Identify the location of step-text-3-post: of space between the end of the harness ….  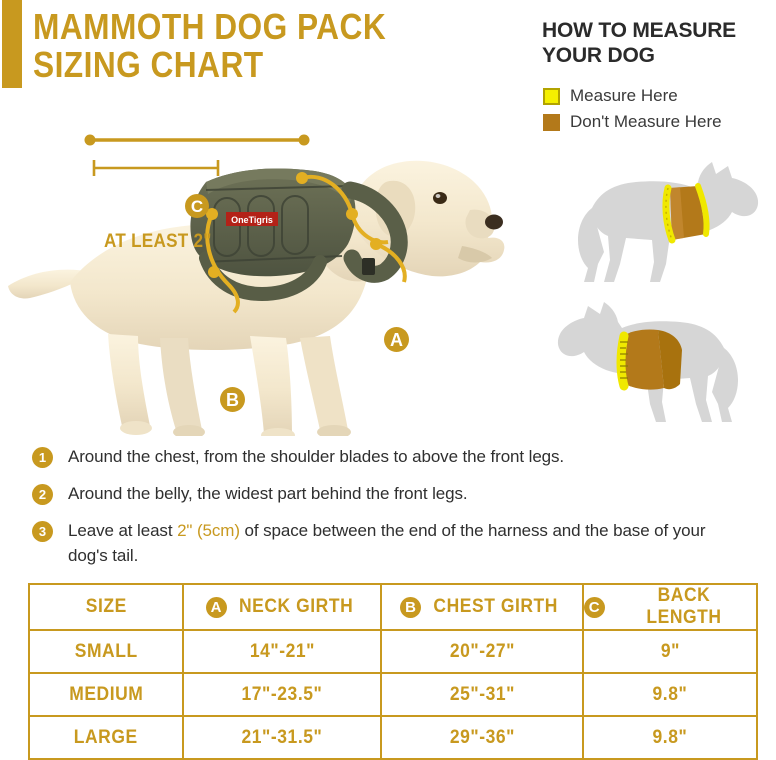
(387, 543).